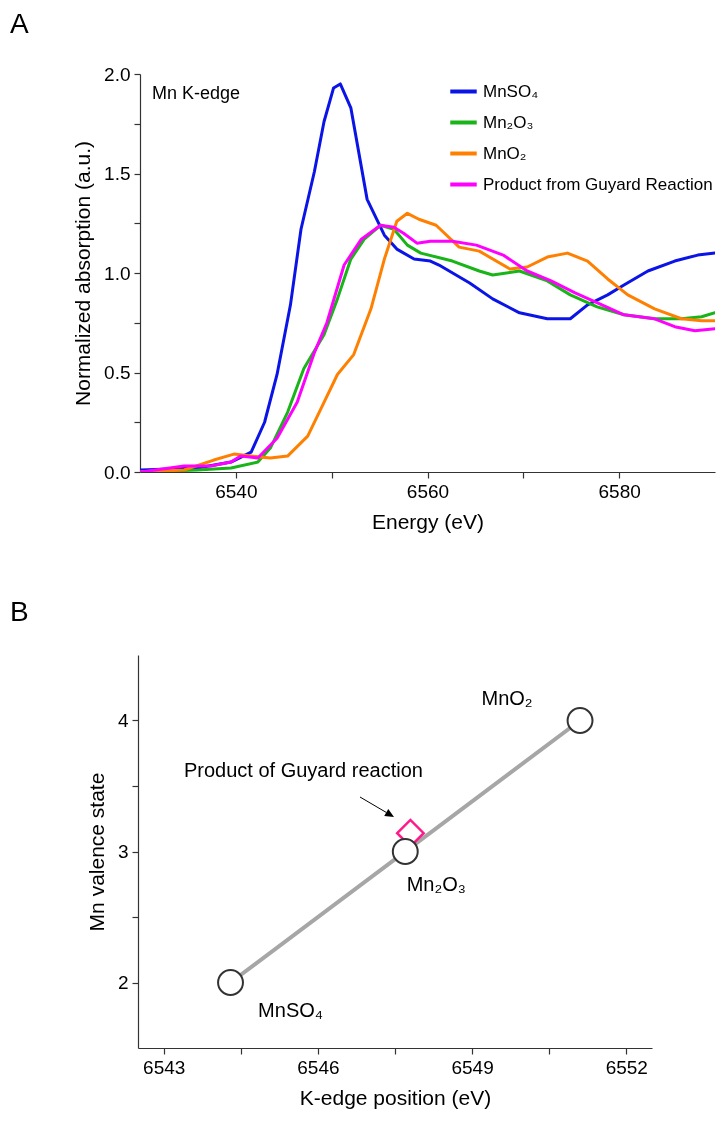 This screenshot has height=1137, width=724. Describe the element at coordinates (123, 851) in the screenshot. I see `y-tick-label: 3` at that location.